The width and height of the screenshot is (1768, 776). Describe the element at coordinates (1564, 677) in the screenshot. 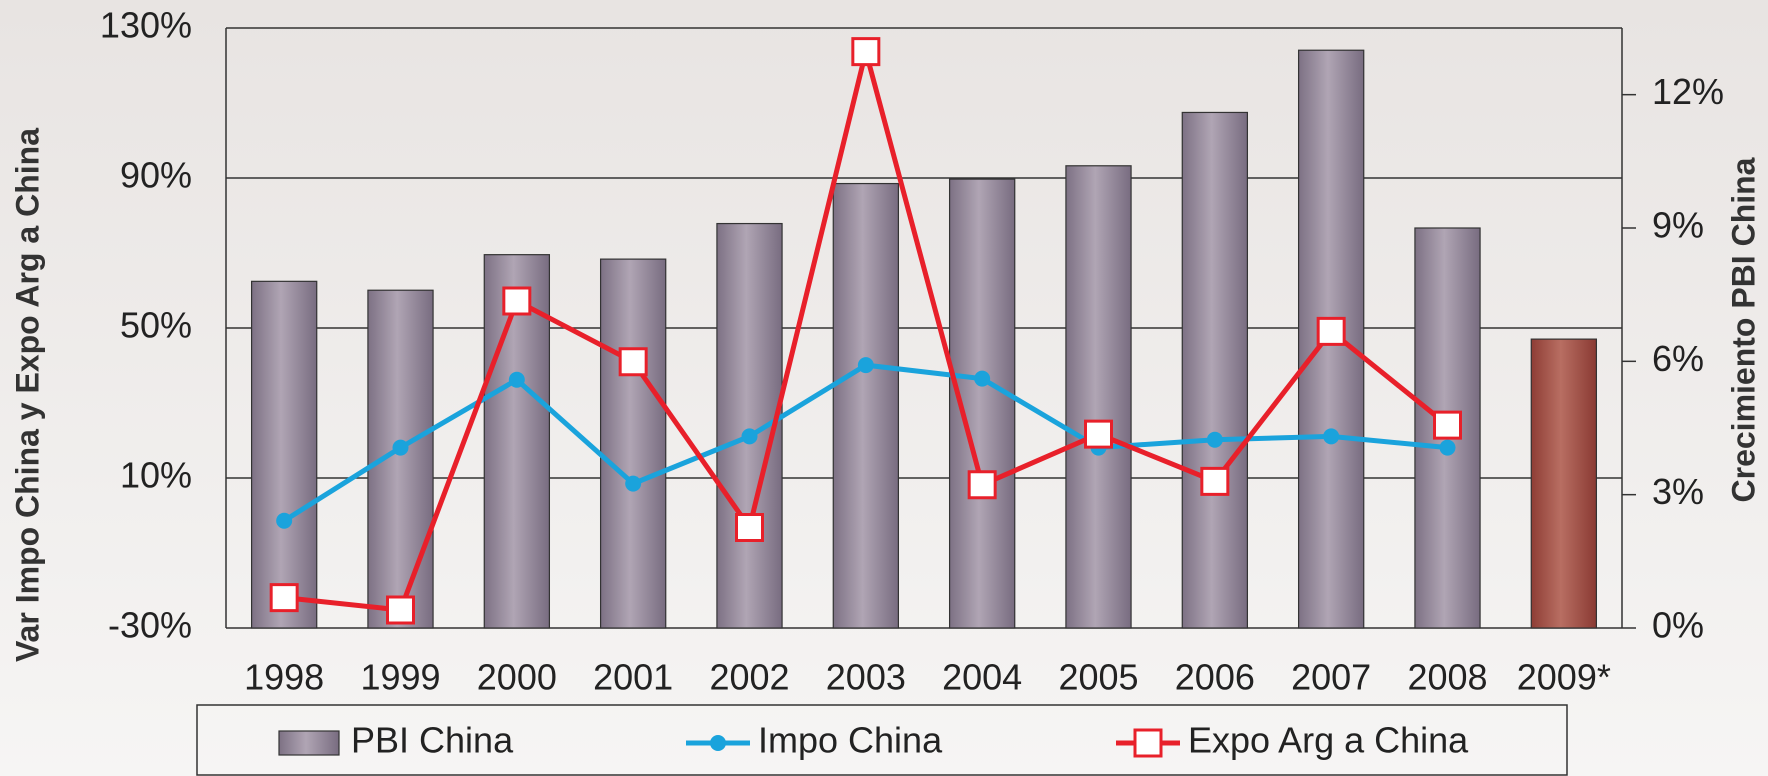

I see `x-tick-label: 2009*` at that location.